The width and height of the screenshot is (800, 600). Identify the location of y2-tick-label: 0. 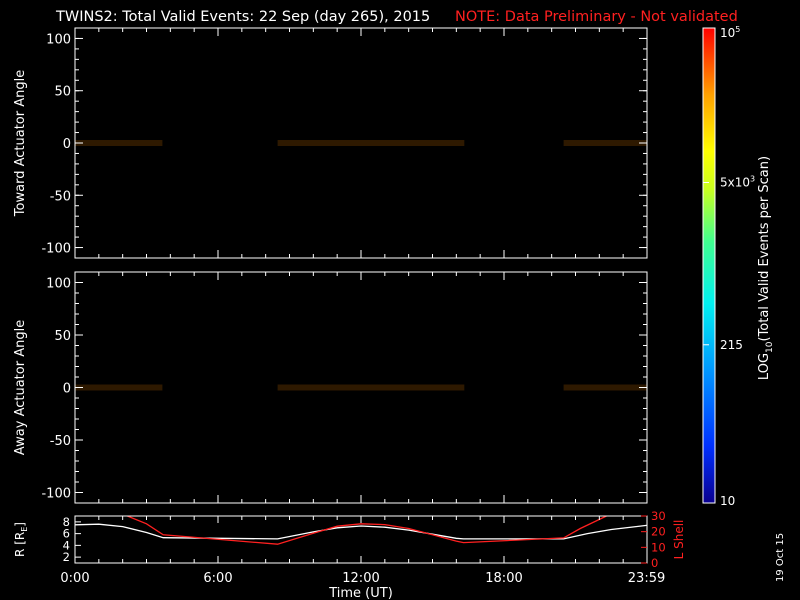
(654, 563).